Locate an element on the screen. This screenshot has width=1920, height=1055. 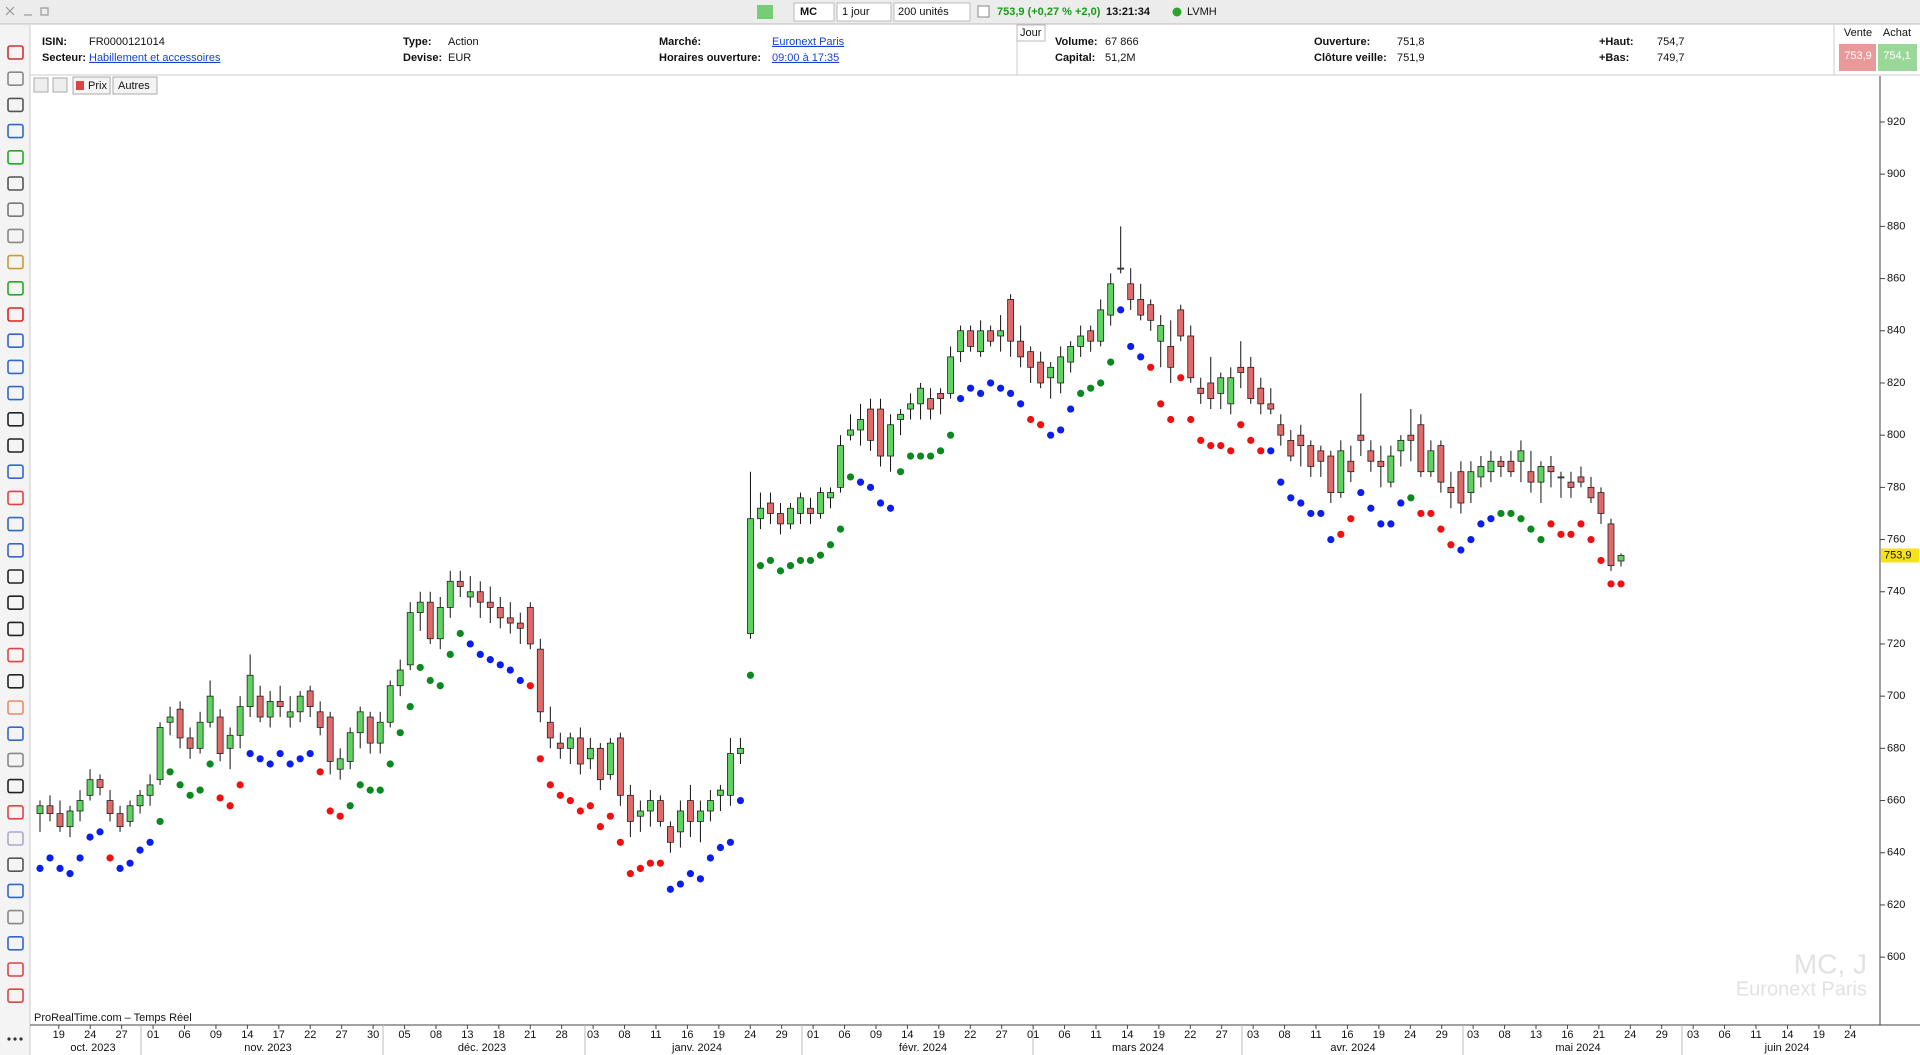
info-icon is located at coordinates (983, 11).